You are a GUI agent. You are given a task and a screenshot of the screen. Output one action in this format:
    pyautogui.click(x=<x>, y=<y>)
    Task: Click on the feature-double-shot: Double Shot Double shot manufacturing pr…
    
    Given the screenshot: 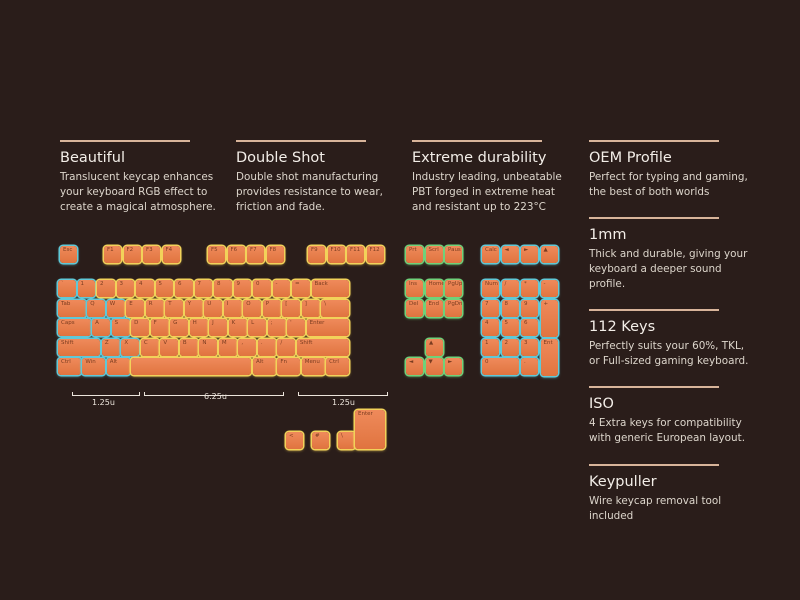 What is the action you would take?
    pyautogui.click(x=311, y=177)
    